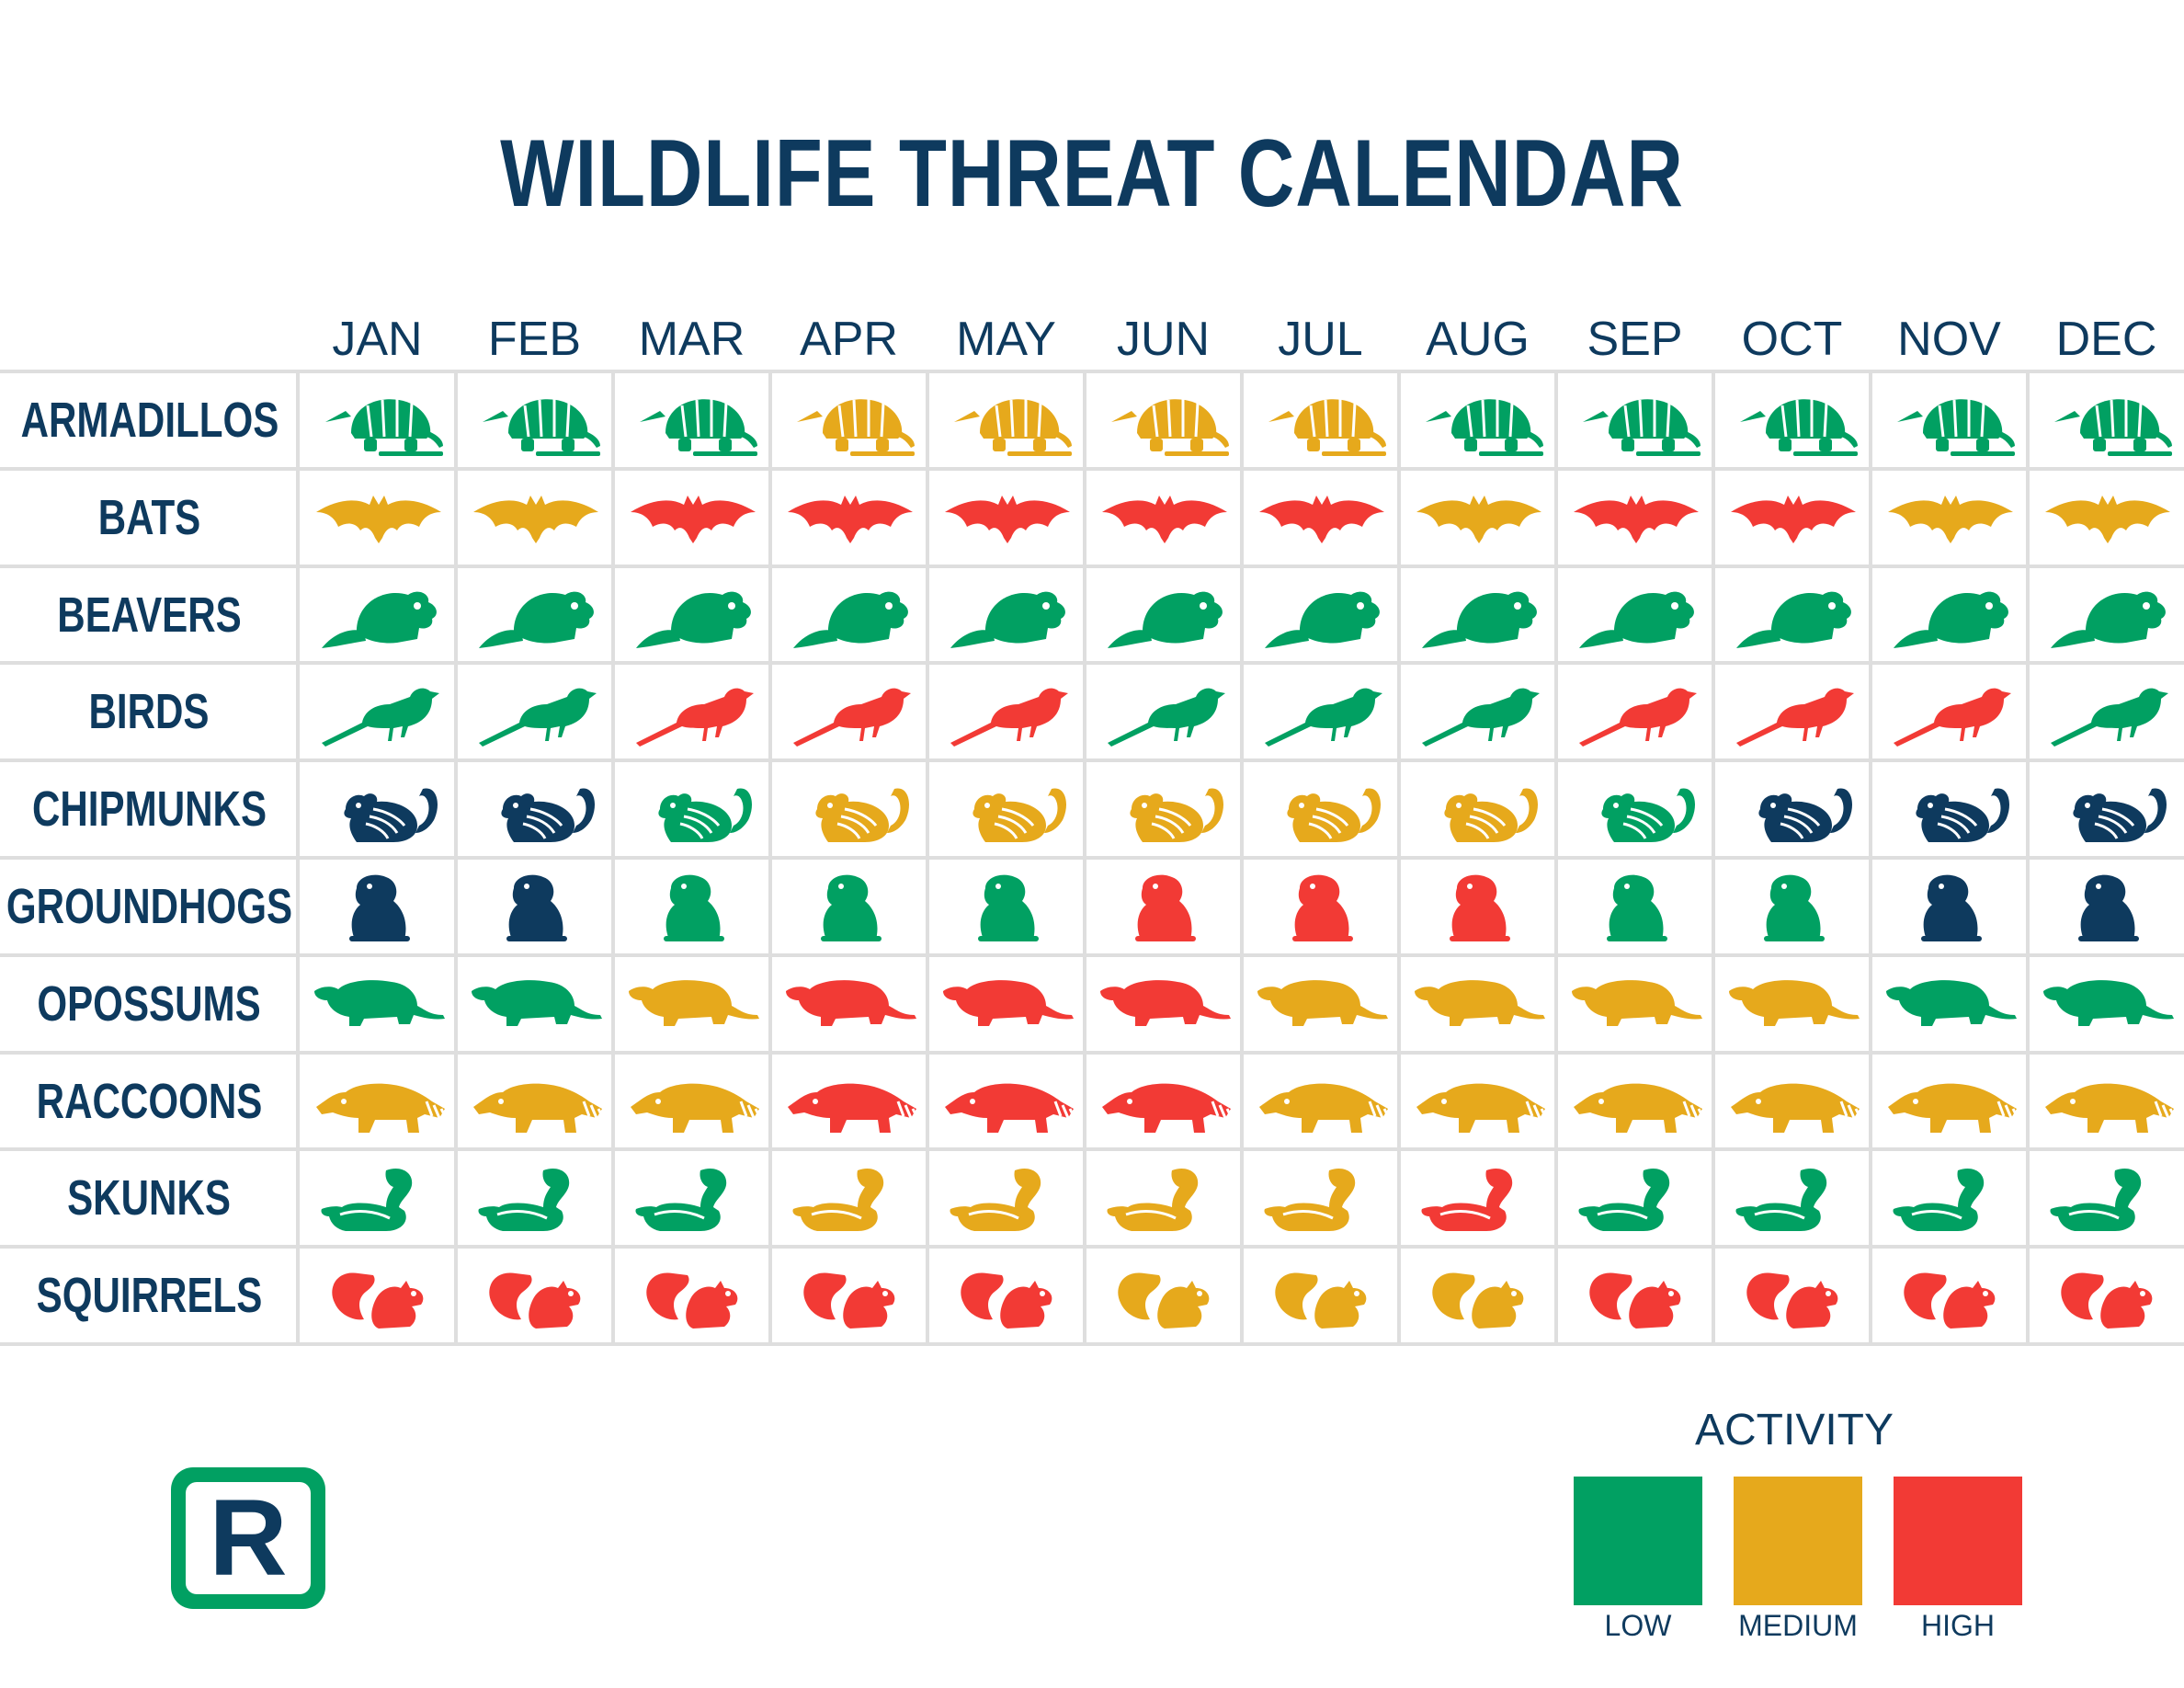 This screenshot has width=2184, height=1688. I want to click on legend-label-high: HIGH, so click(1958, 1625).